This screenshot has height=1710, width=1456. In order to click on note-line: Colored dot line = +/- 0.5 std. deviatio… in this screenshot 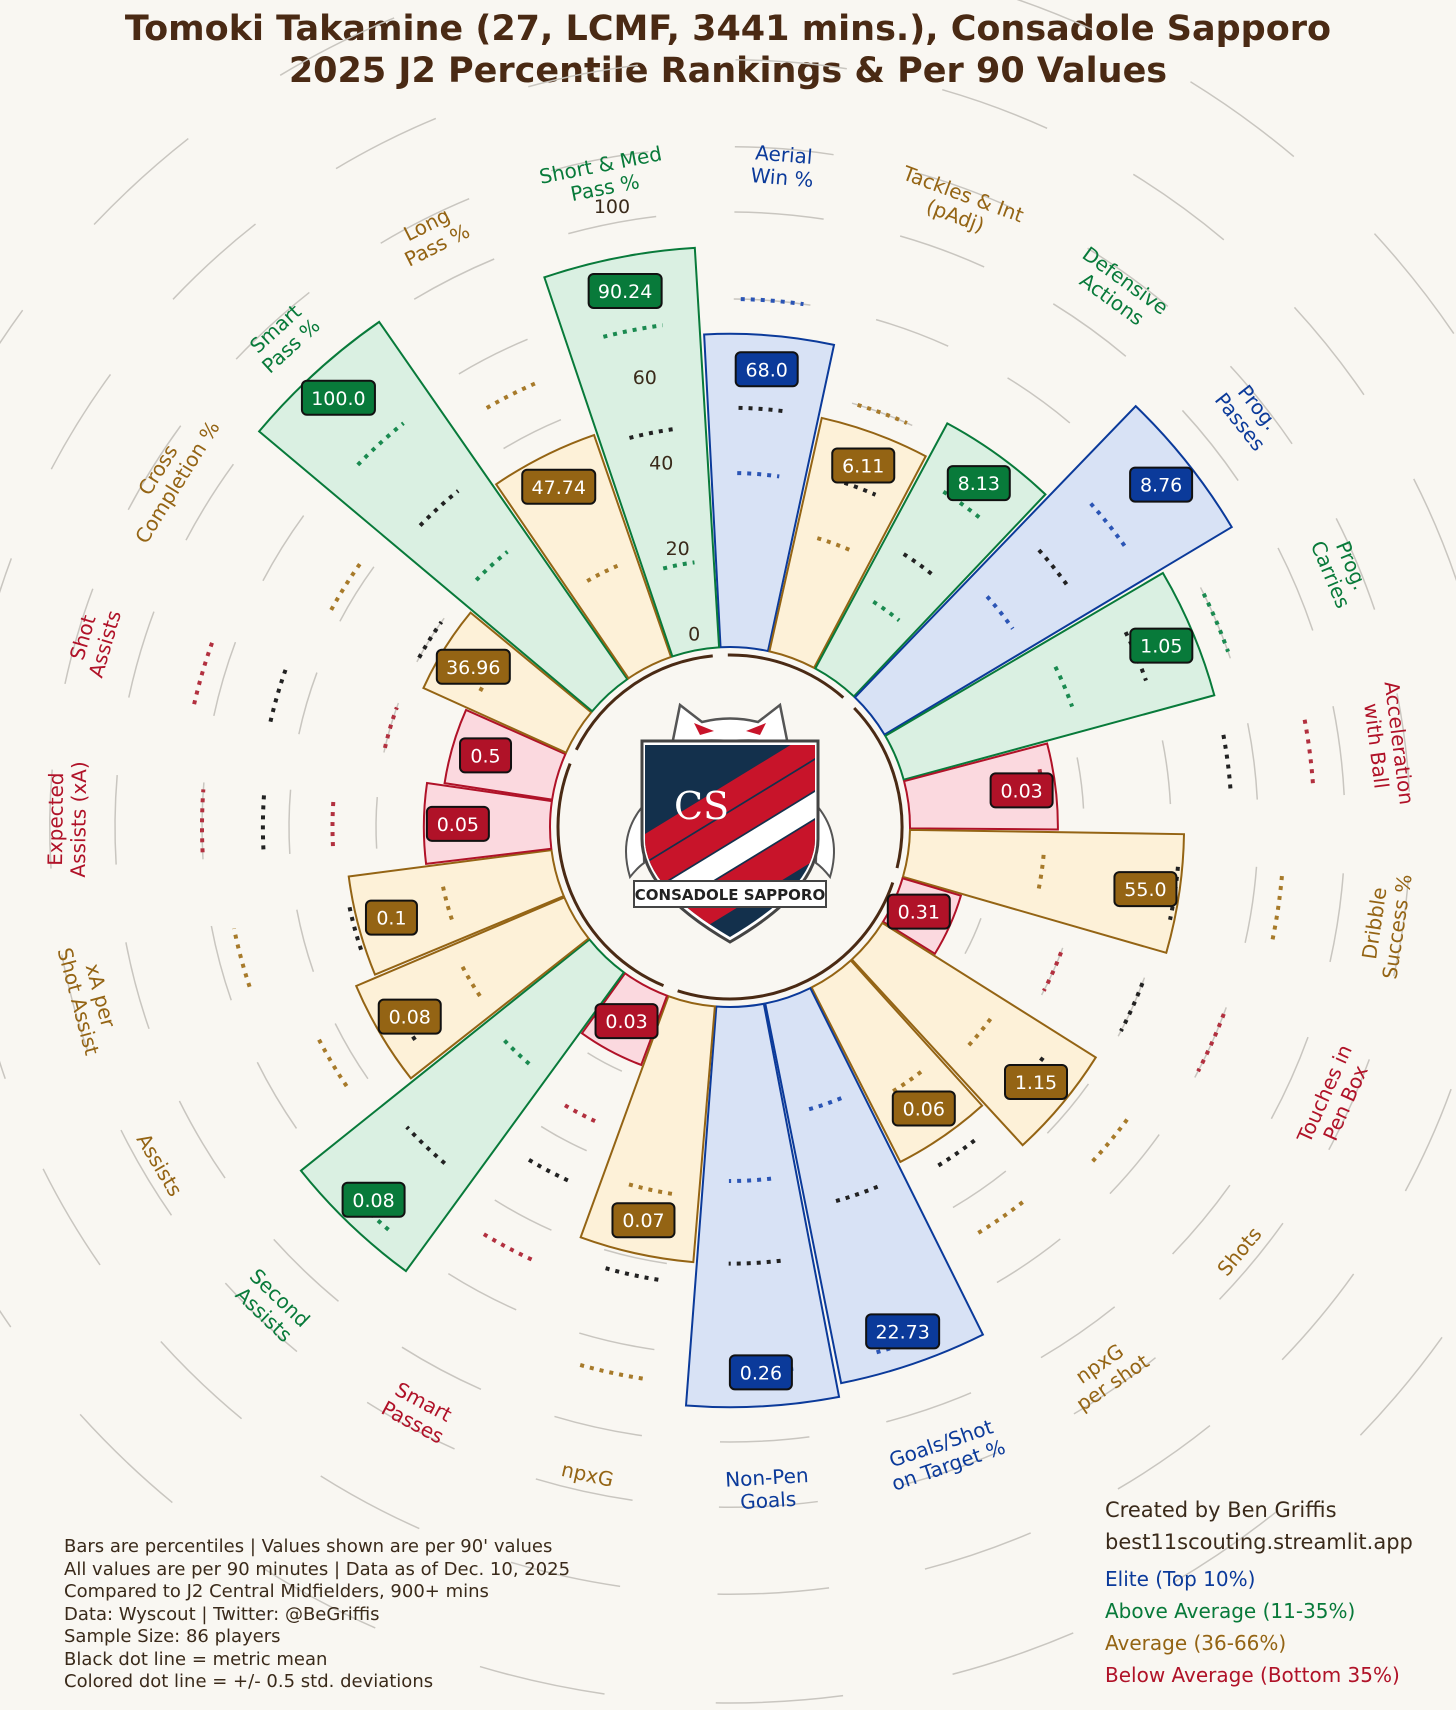, I will do `click(249, 1681)`.